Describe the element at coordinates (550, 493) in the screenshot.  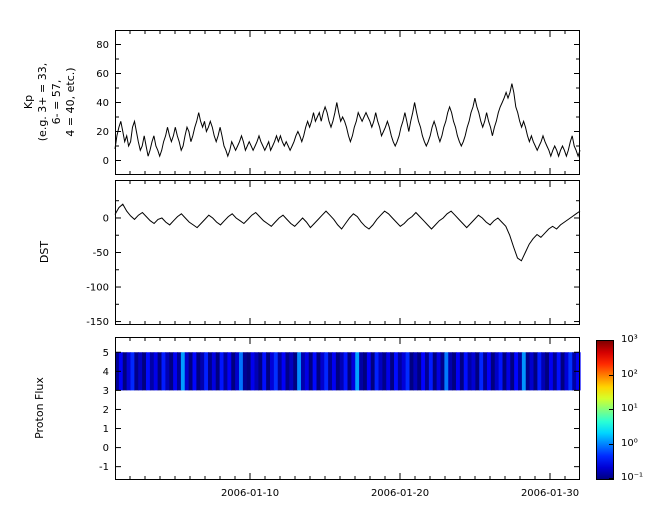
I see `x-tick-label: 2006-01-30` at that location.